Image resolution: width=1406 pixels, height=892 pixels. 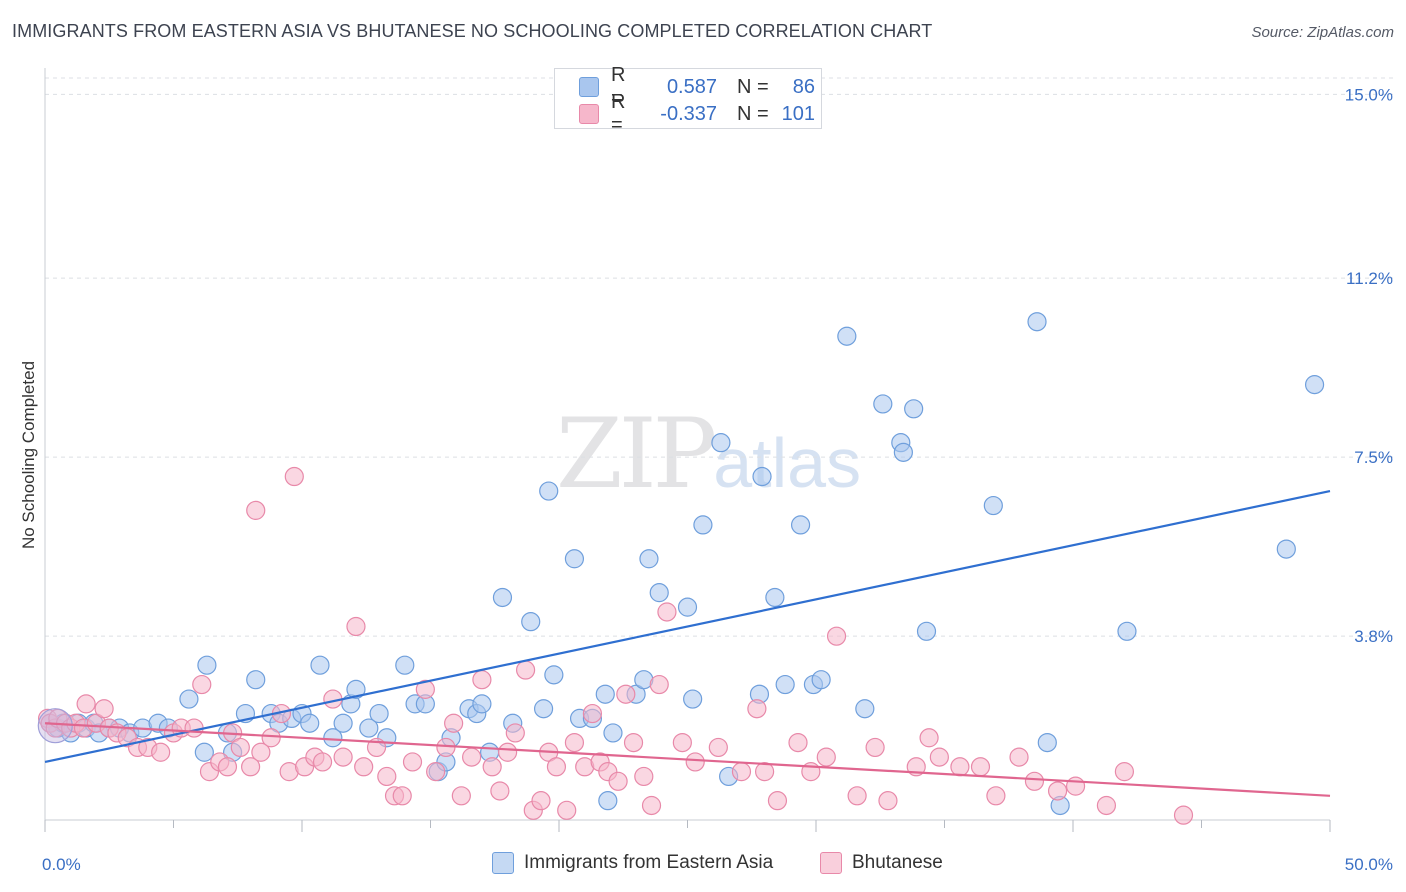 I want to click on y-tick-label: 3.8%, so click(x=1373, y=636).